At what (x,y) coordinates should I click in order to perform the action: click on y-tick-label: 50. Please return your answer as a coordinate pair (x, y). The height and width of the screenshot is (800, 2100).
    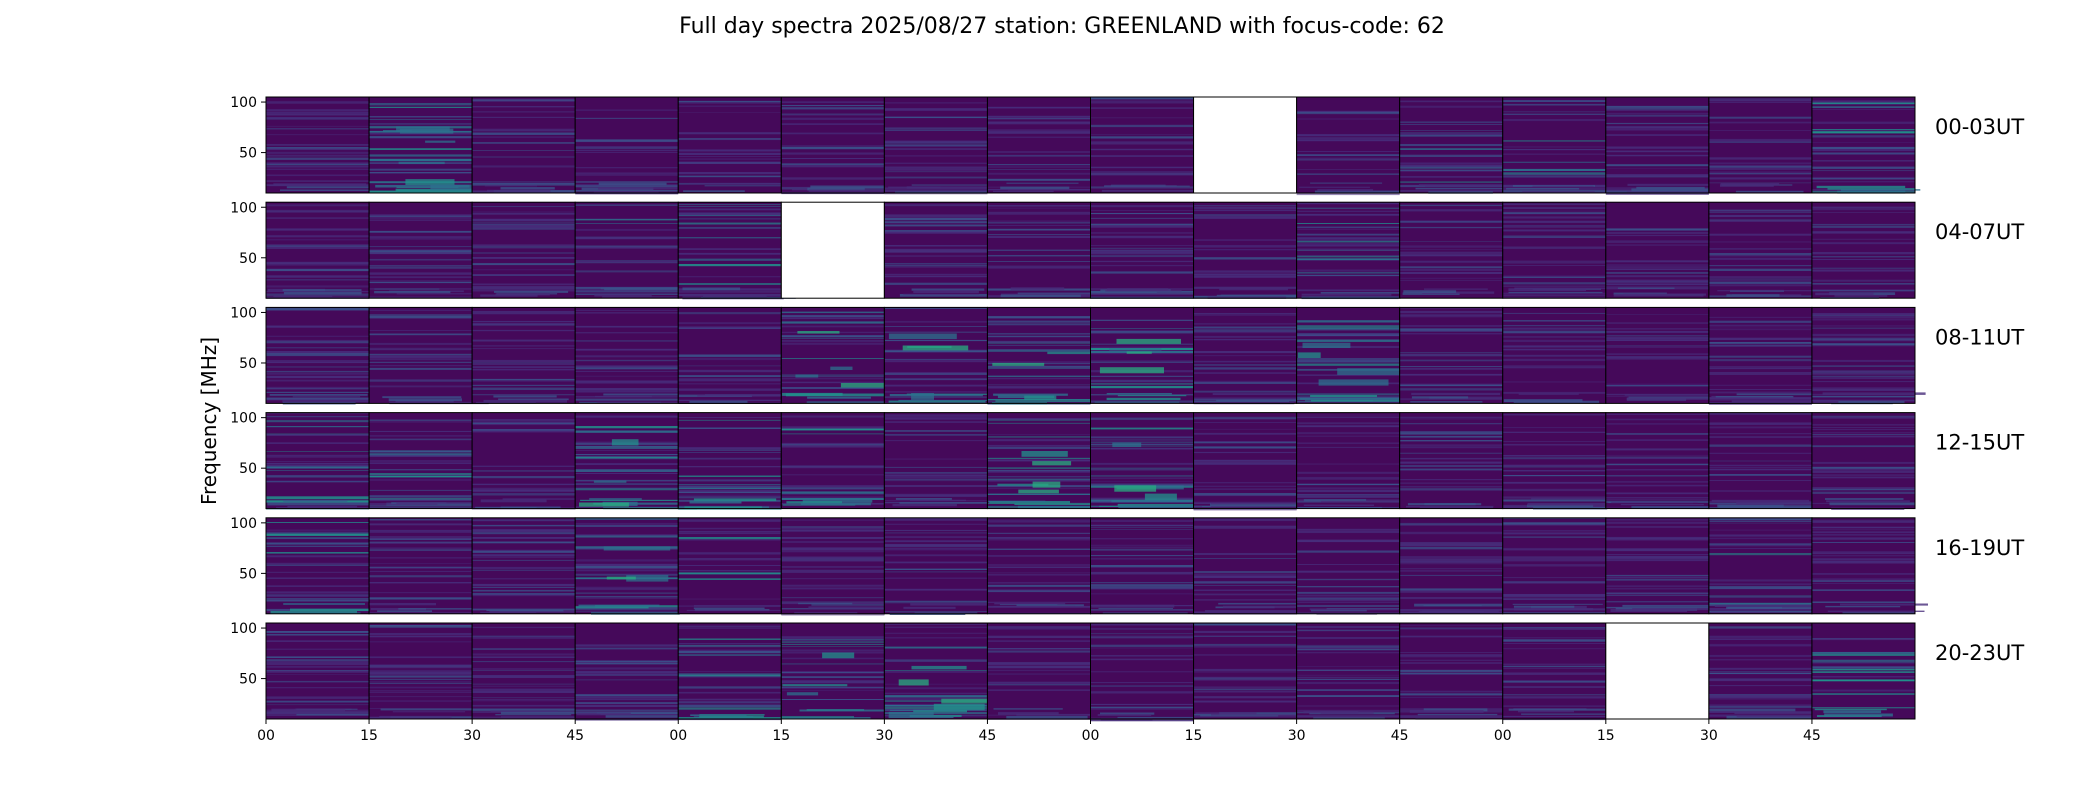
    Looking at the image, I should click on (248, 364).